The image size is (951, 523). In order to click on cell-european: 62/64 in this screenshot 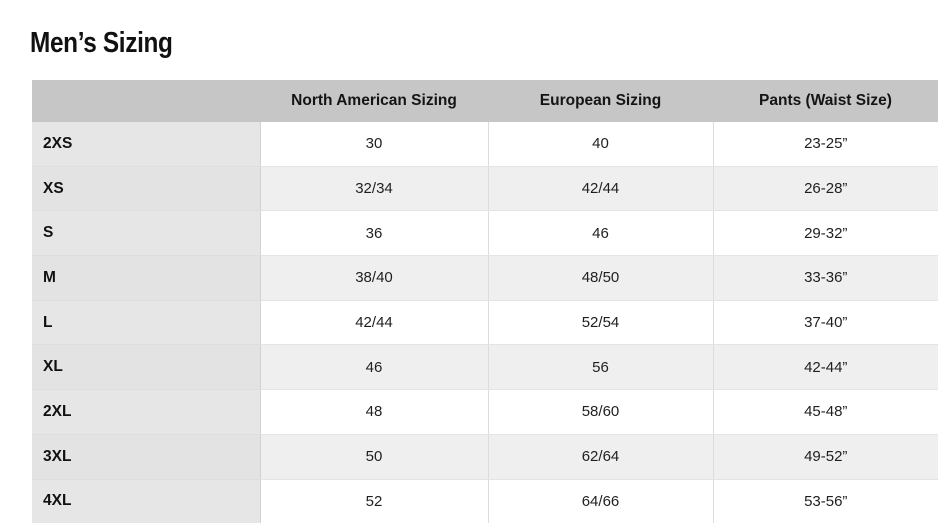, I will do `click(601, 457)`.